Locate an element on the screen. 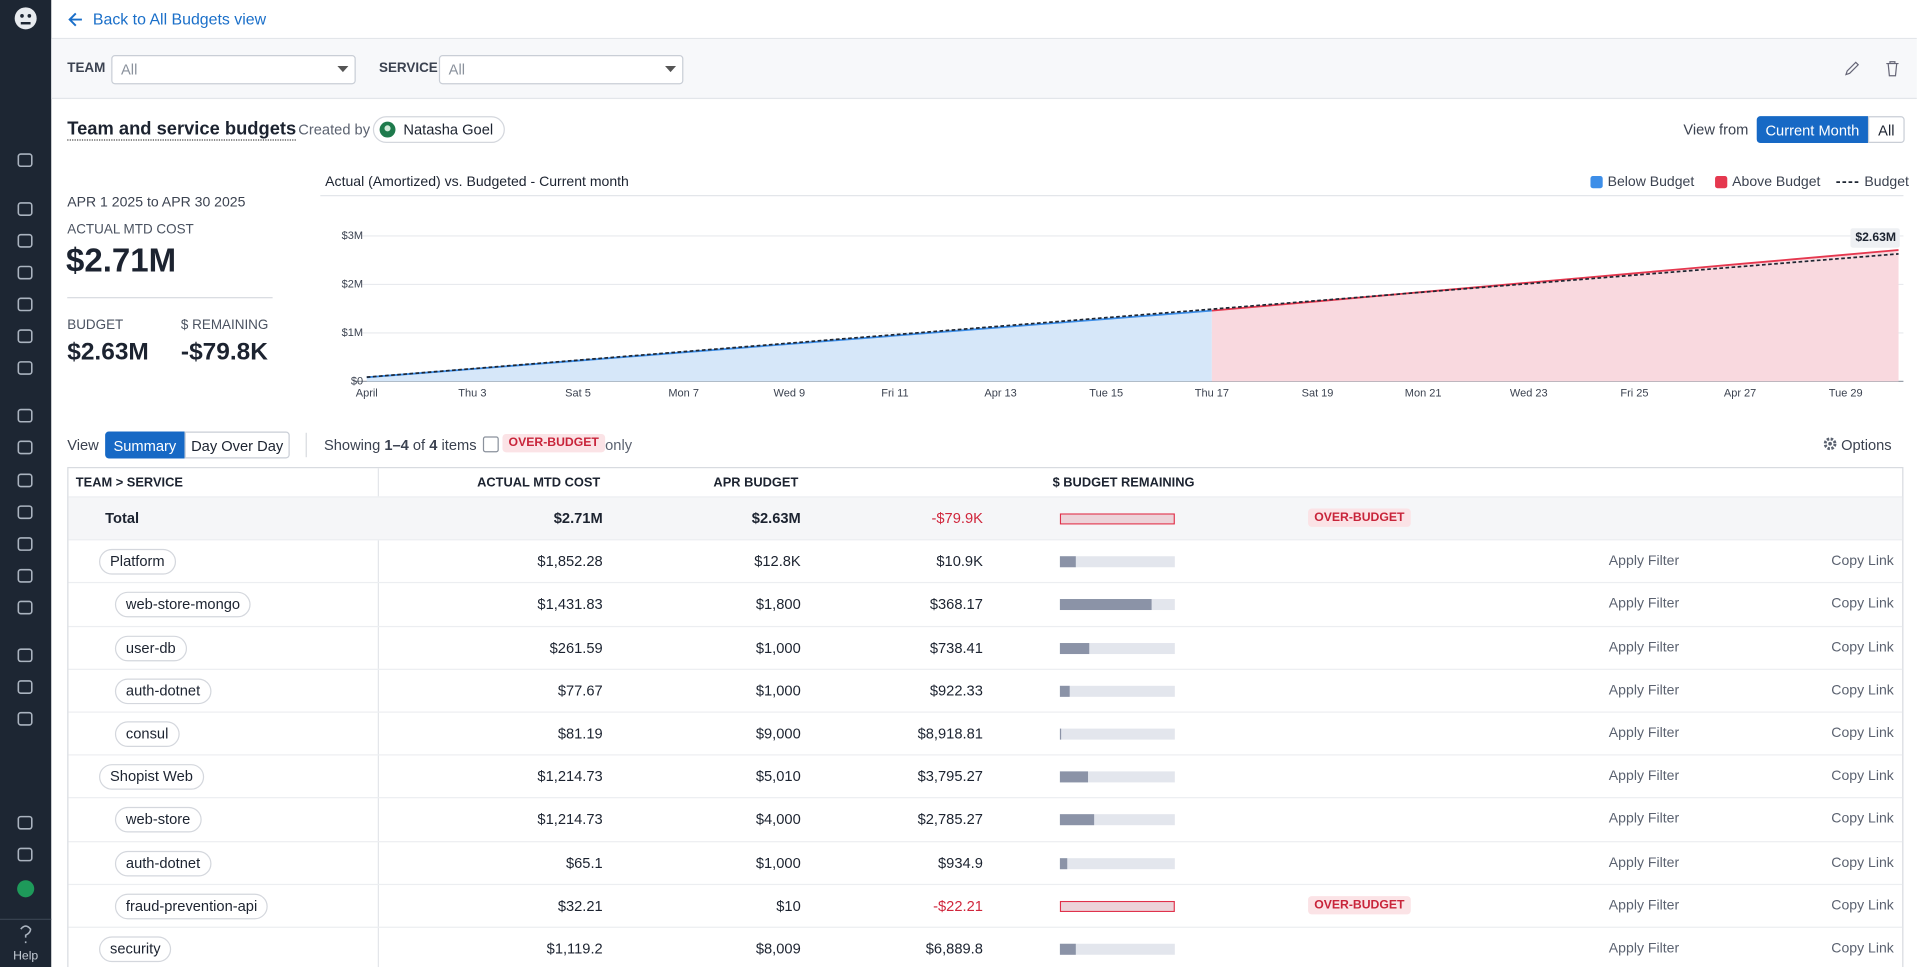  service-label: SERVICE is located at coordinates (408, 68).